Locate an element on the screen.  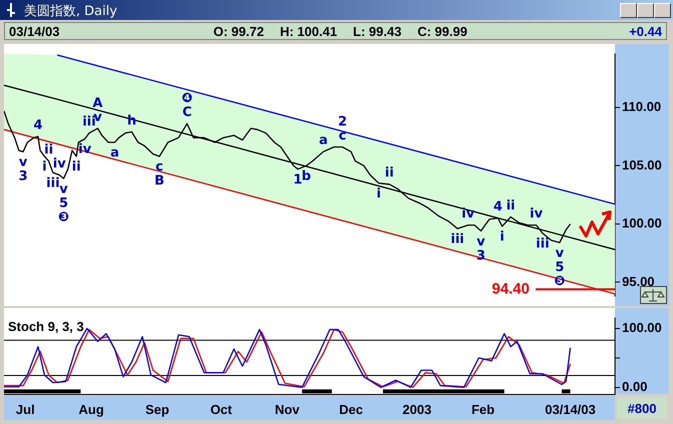
annotation: C is located at coordinates (187, 112).